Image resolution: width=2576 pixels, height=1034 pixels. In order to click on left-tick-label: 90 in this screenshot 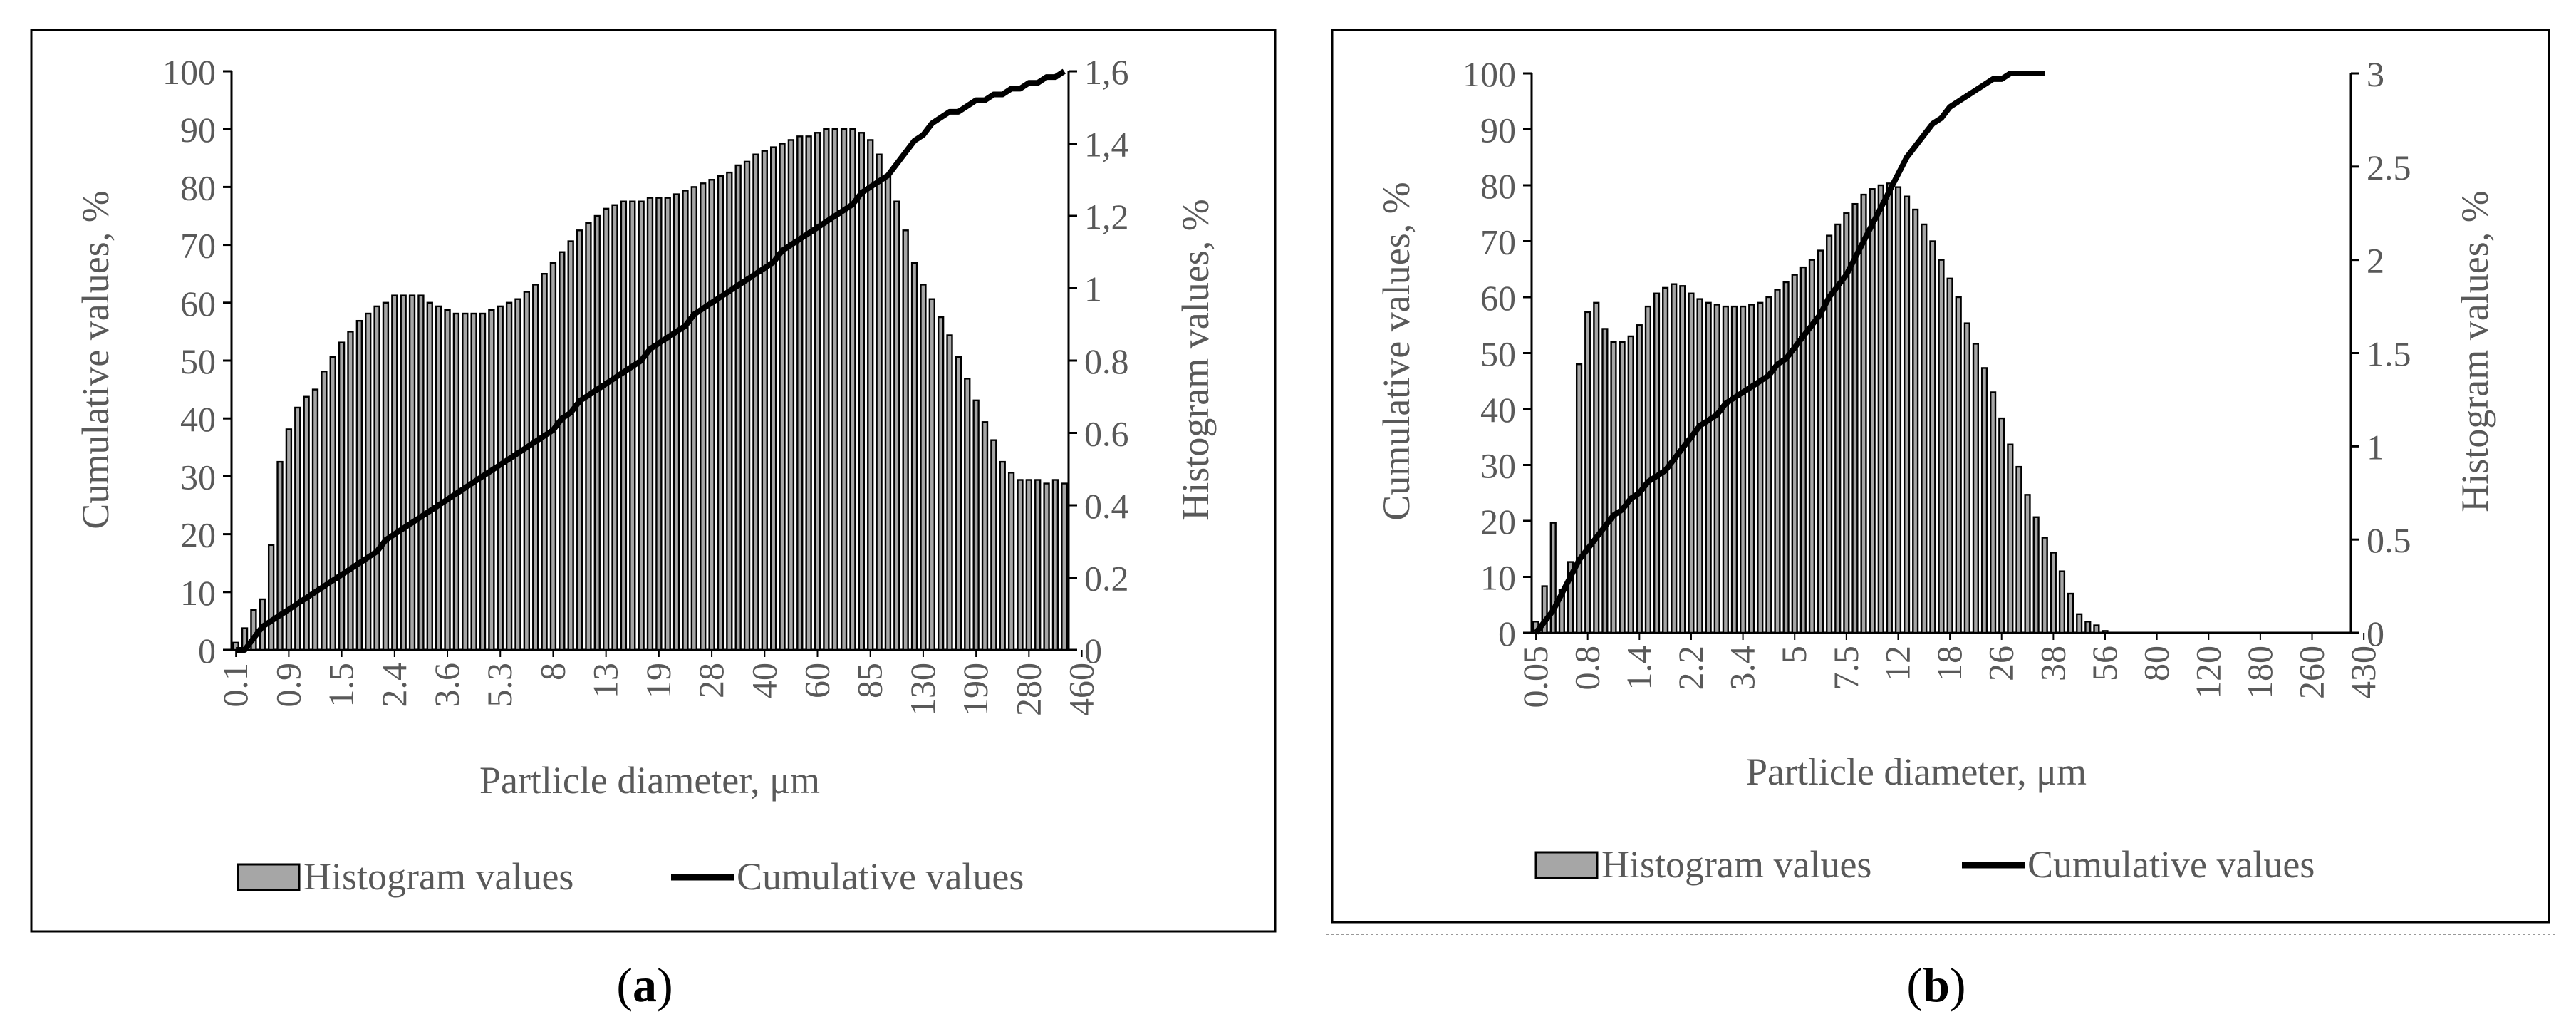, I will do `click(198, 130)`.